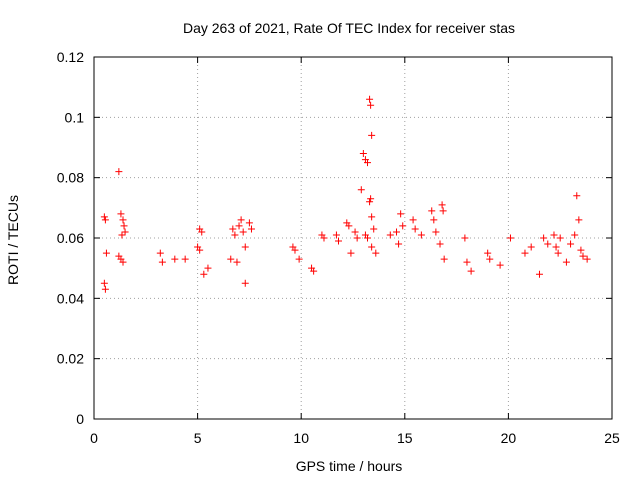  What do you see at coordinates (80, 419) in the screenshot?
I see `y-tick-label: 0` at bounding box center [80, 419].